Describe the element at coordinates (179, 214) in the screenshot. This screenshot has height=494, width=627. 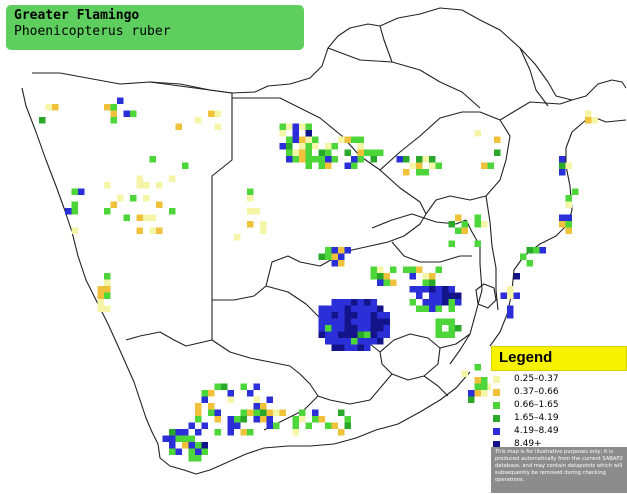
I see `namibia-border` at that location.